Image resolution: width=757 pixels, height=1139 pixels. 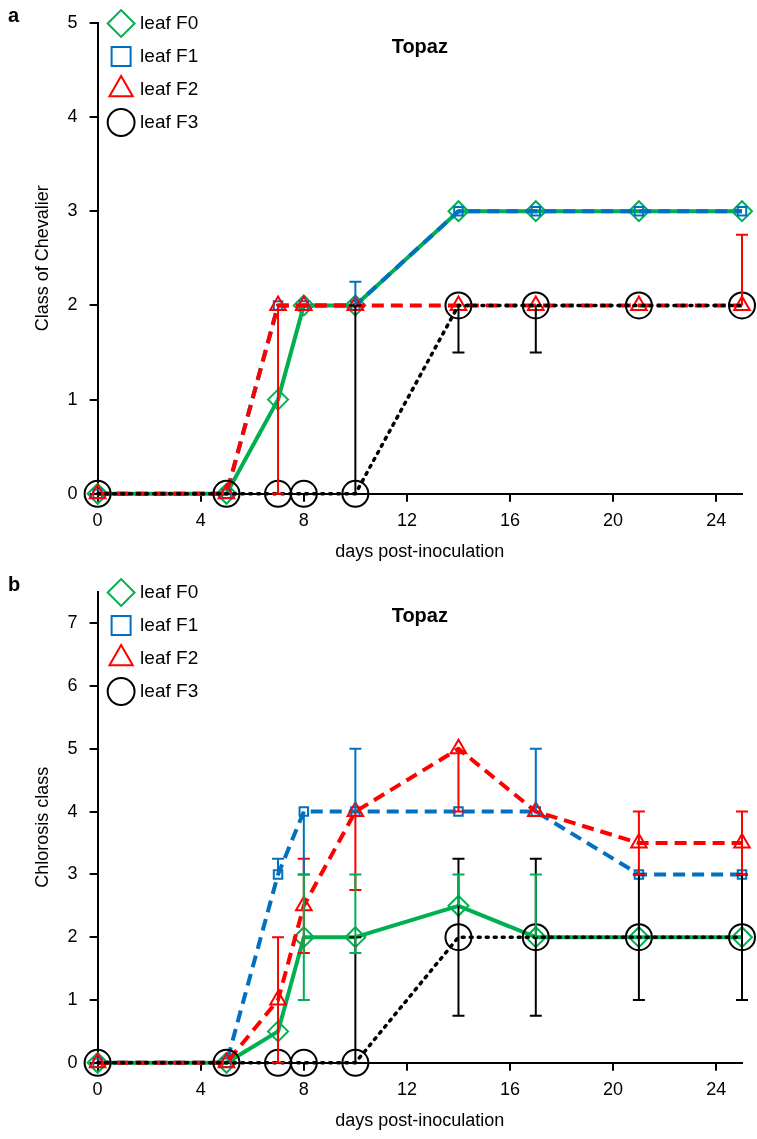 What do you see at coordinates (14, 584) in the screenshot?
I see `text: b` at bounding box center [14, 584].